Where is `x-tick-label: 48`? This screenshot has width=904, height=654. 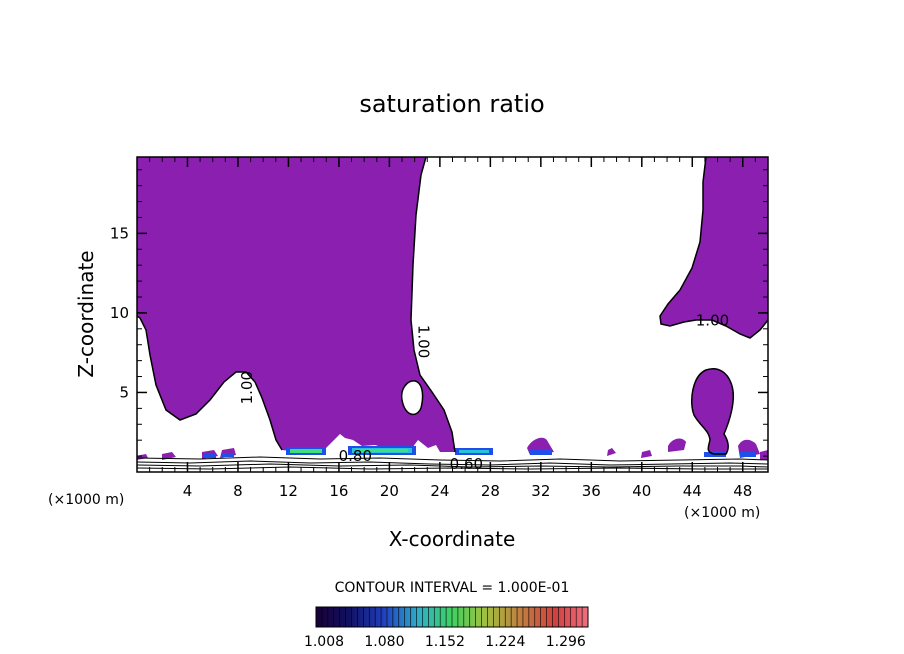 x-tick-label: 48 is located at coordinates (742, 491).